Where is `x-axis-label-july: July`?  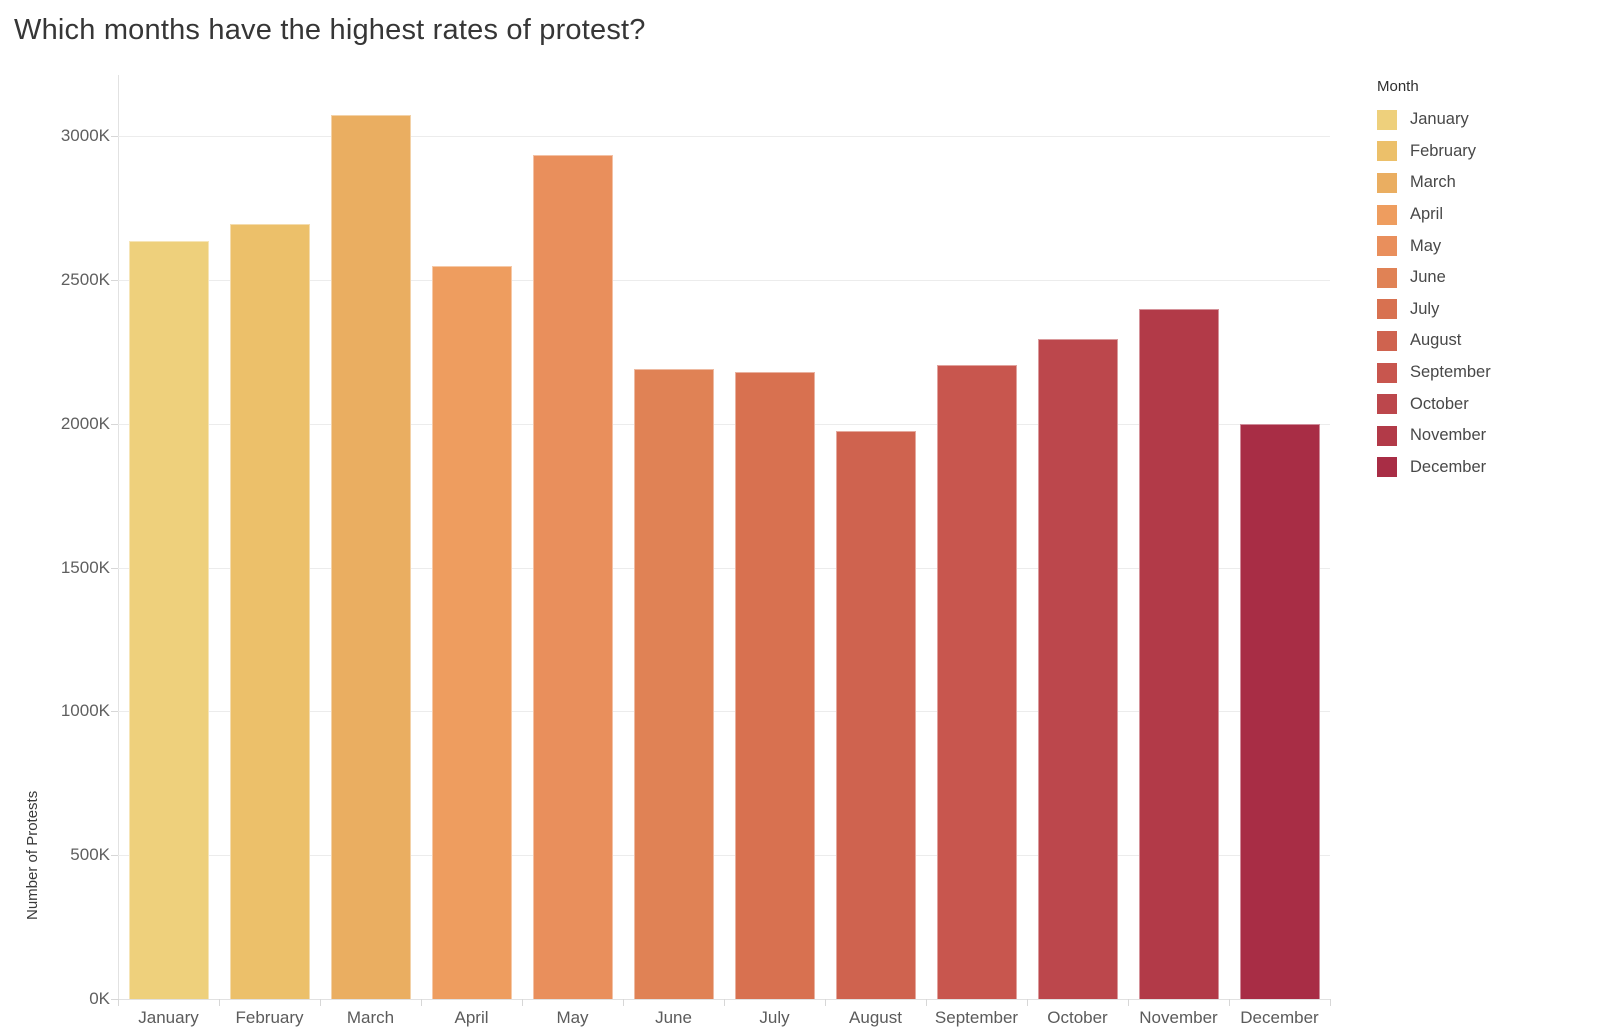
x-axis-label-july: July is located at coordinates (774, 1017).